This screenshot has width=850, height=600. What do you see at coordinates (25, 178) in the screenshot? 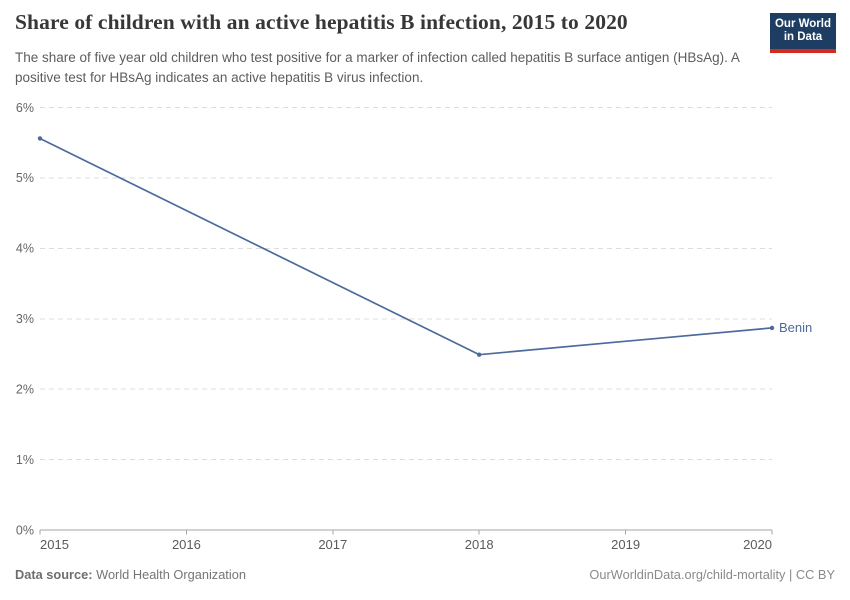
I see `y-tick-label: 5%` at bounding box center [25, 178].